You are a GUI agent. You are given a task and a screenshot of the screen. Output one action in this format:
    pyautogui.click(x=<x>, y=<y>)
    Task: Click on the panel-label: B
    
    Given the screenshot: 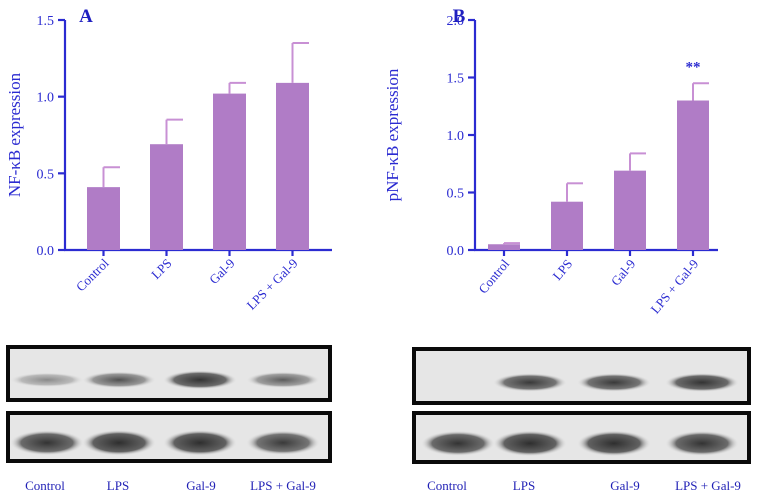 What is the action you would take?
    pyautogui.click(x=459, y=16)
    